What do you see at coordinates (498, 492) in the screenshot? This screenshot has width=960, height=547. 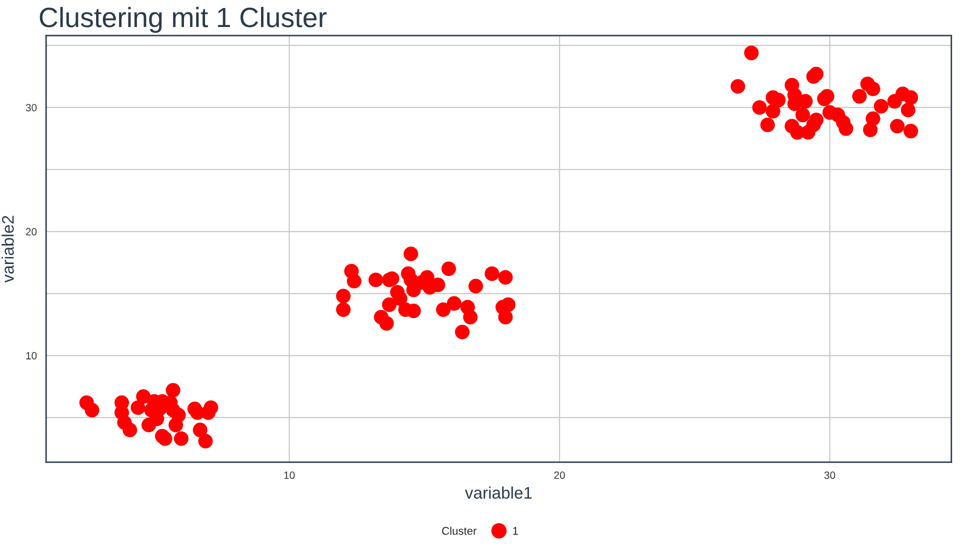 I see `x-axis-title: variable1` at bounding box center [498, 492].